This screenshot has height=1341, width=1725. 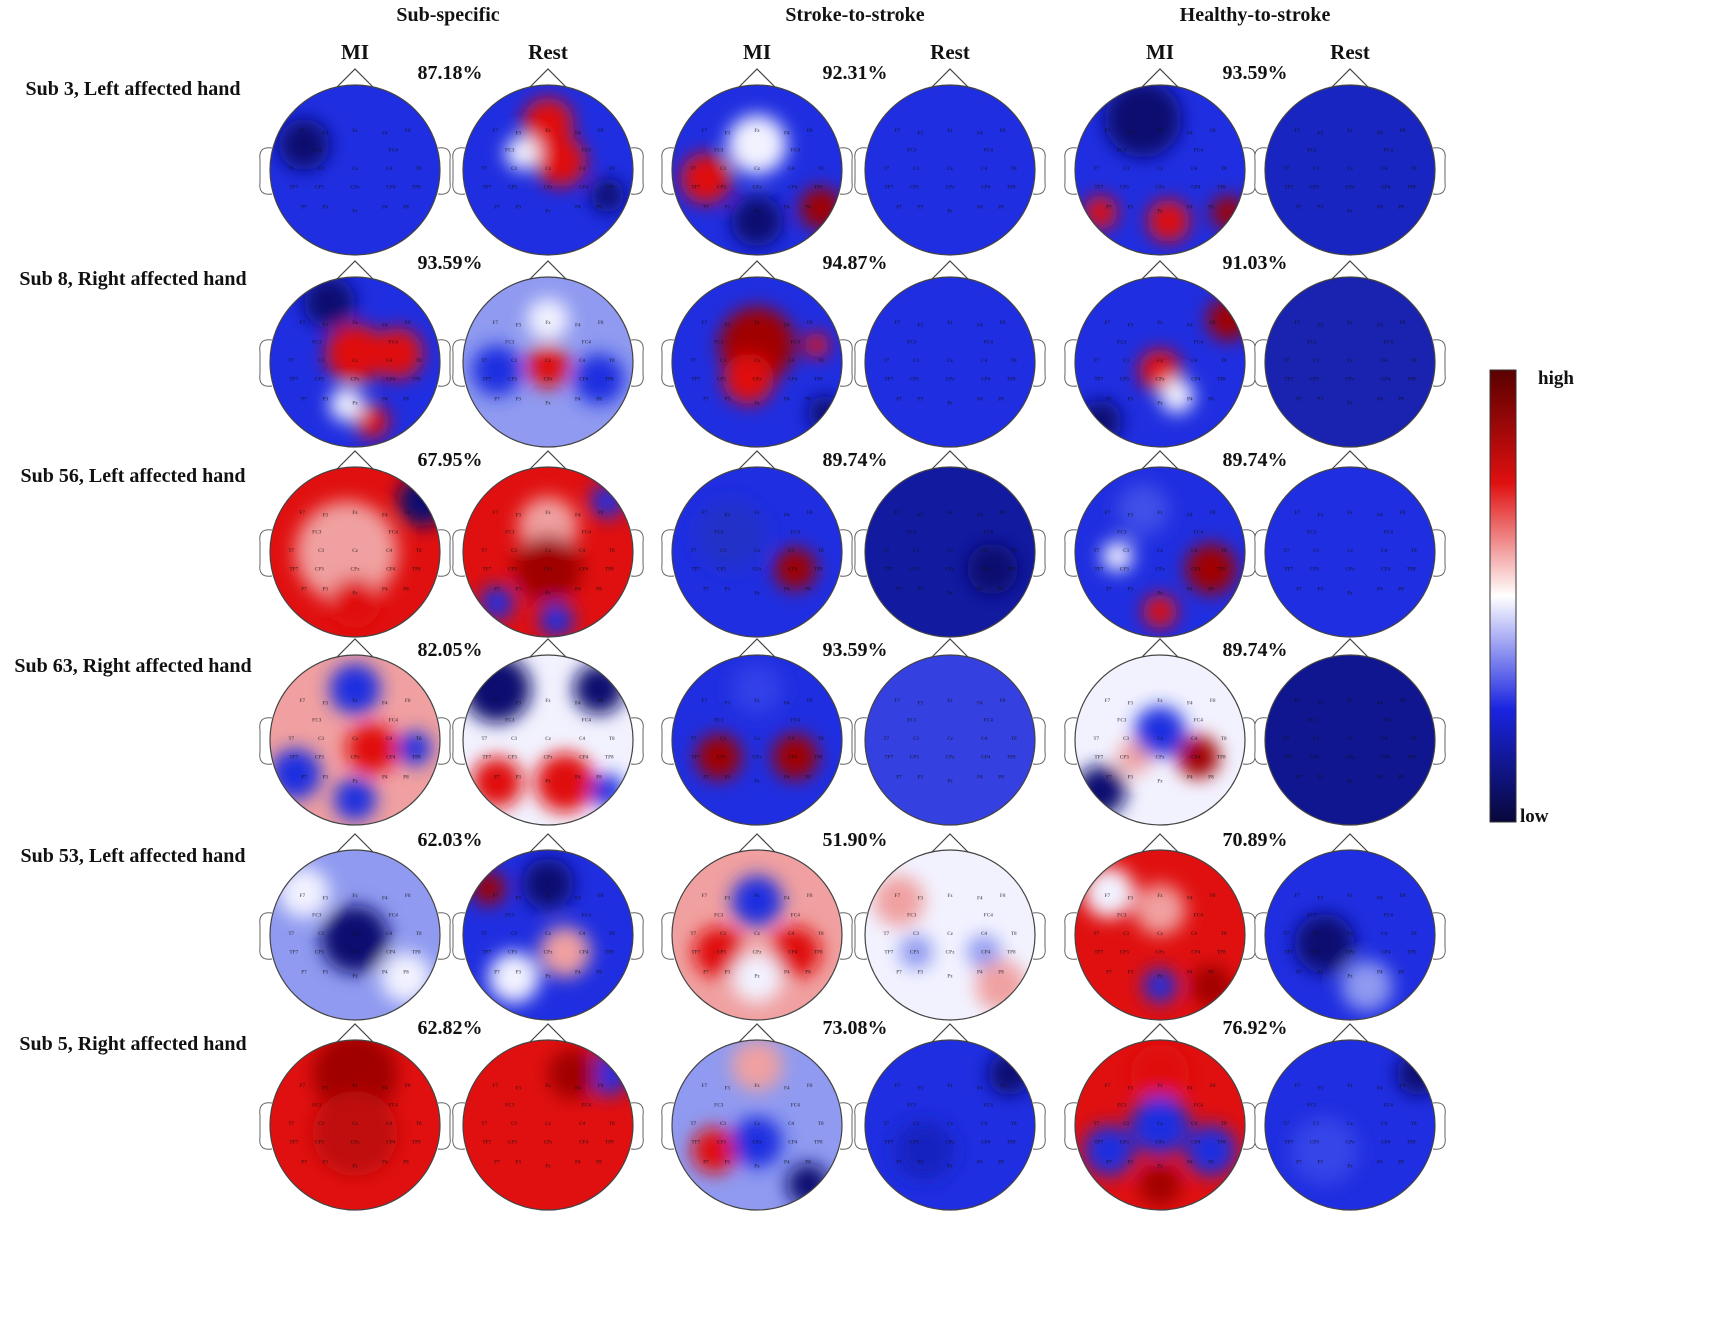 I want to click on accuracy-label: 76.92%, so click(x=1255, y=1028).